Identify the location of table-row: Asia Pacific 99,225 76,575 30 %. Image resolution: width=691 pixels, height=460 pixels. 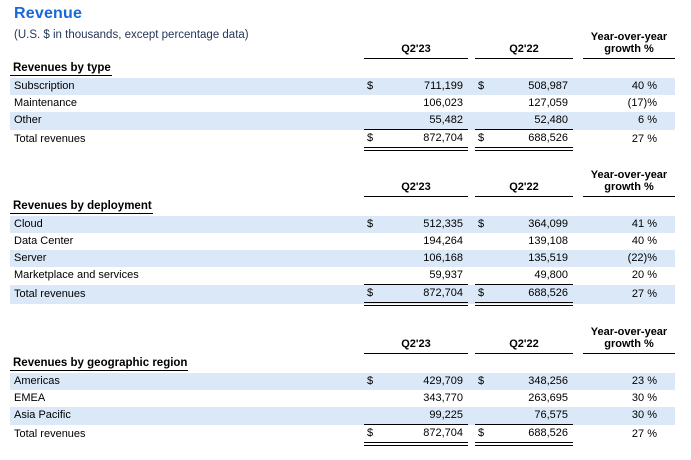
(342, 416).